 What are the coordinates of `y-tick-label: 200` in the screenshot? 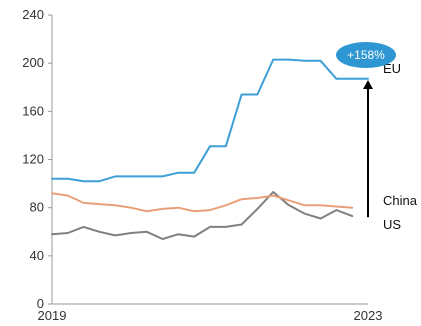 It's located at (33, 62).